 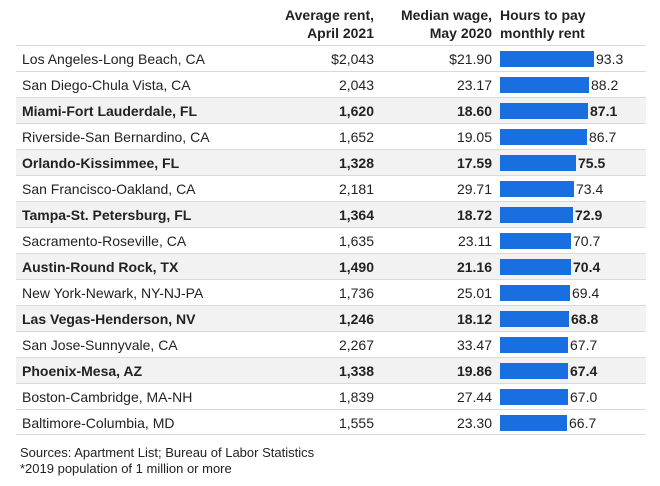 I want to click on table-row: Tampa-St. Petersburg, FL 1,364 18.72 72.9, so click(x=331, y=214).